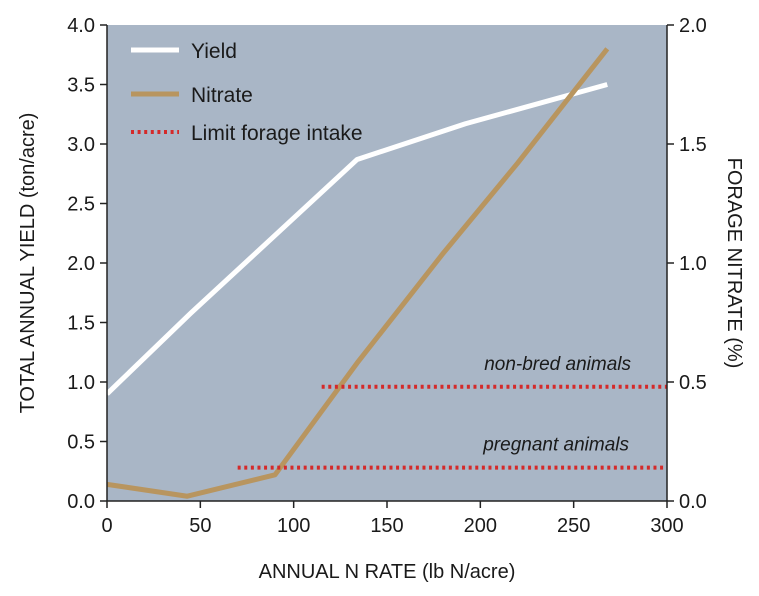 This screenshot has height=596, width=759. Describe the element at coordinates (557, 364) in the screenshot. I see `limit-annotation-label: non-bred animals` at that location.